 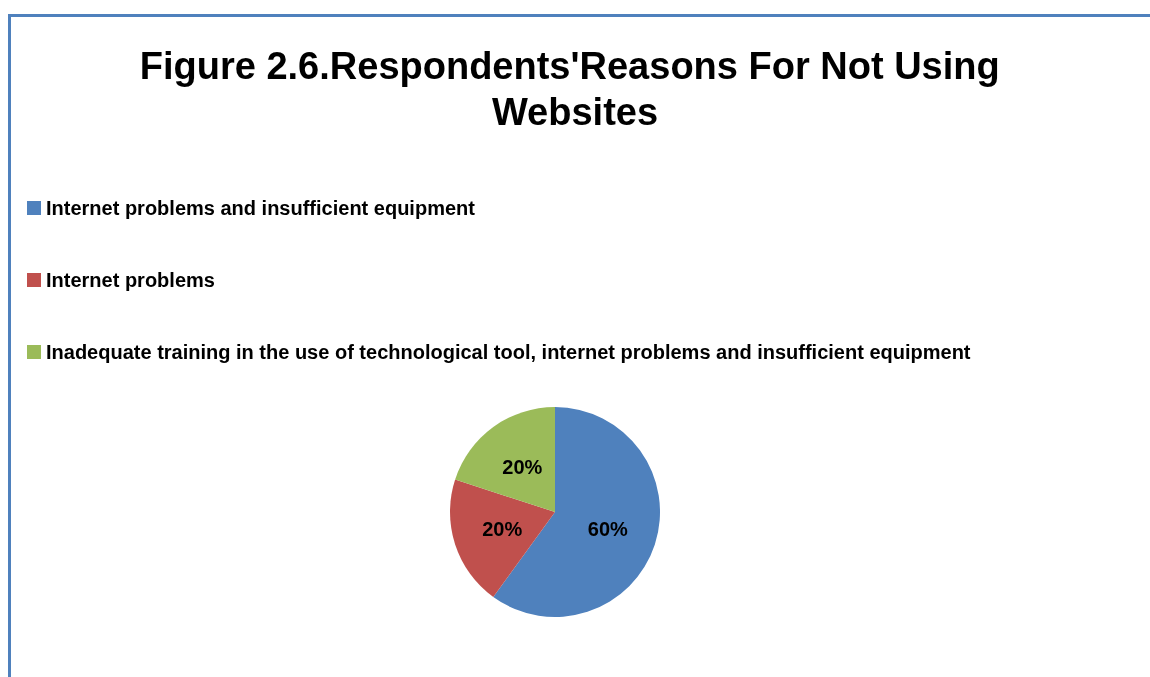 I want to click on legend-label: Inadequate training in the use of technological tool, internet problems and insufficient equipment, so click(x=508, y=352).